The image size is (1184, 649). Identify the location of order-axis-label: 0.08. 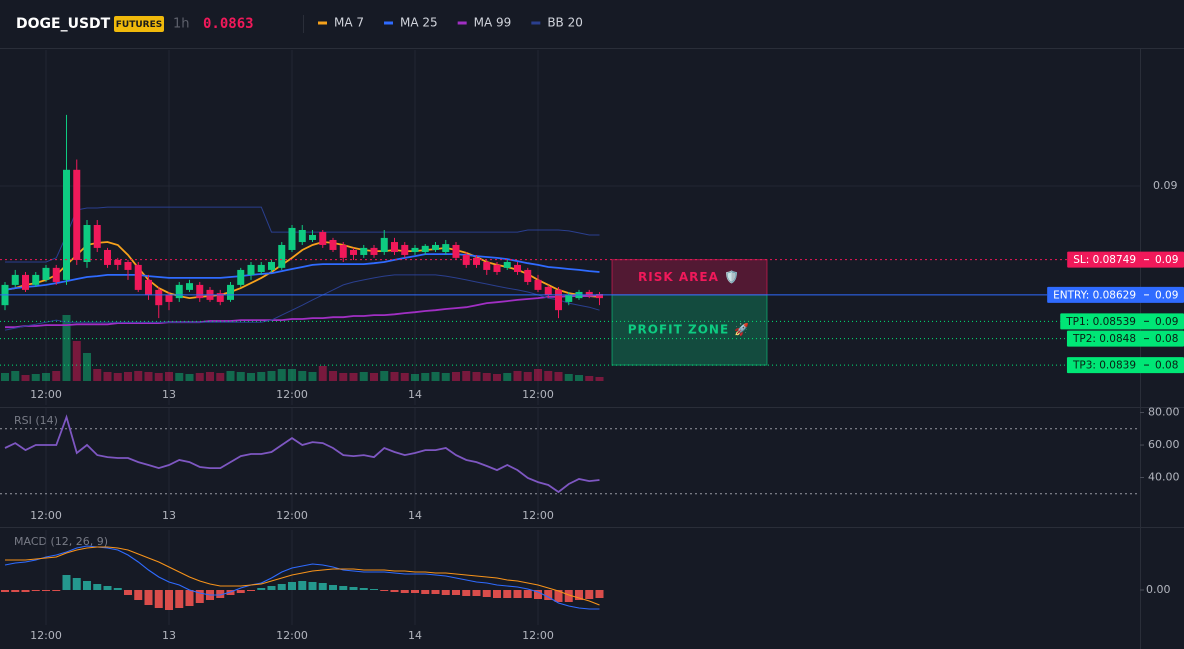
(1166, 366).